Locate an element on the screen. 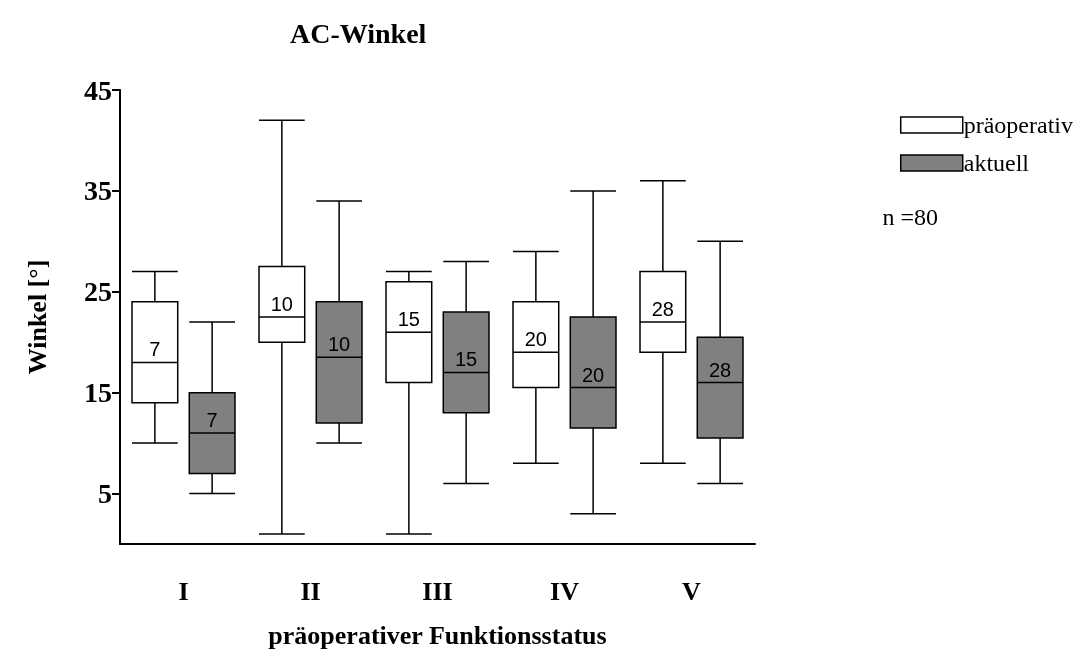 This screenshot has height=662, width=1088. text: n =80 is located at coordinates (910, 217).